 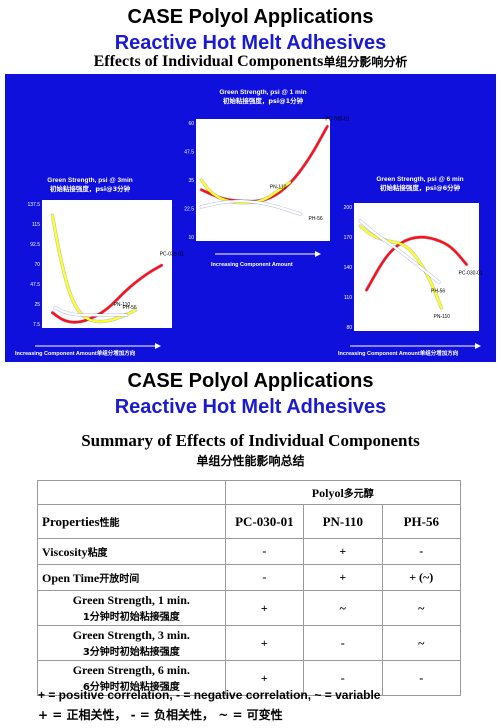 What do you see at coordinates (33, 205) in the screenshot?
I see `y-tick-label: 137.5` at bounding box center [33, 205].